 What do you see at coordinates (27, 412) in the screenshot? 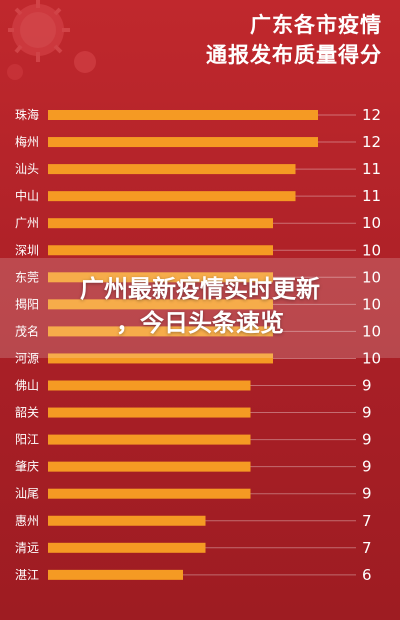
I see `category-label: 韶关` at bounding box center [27, 412].